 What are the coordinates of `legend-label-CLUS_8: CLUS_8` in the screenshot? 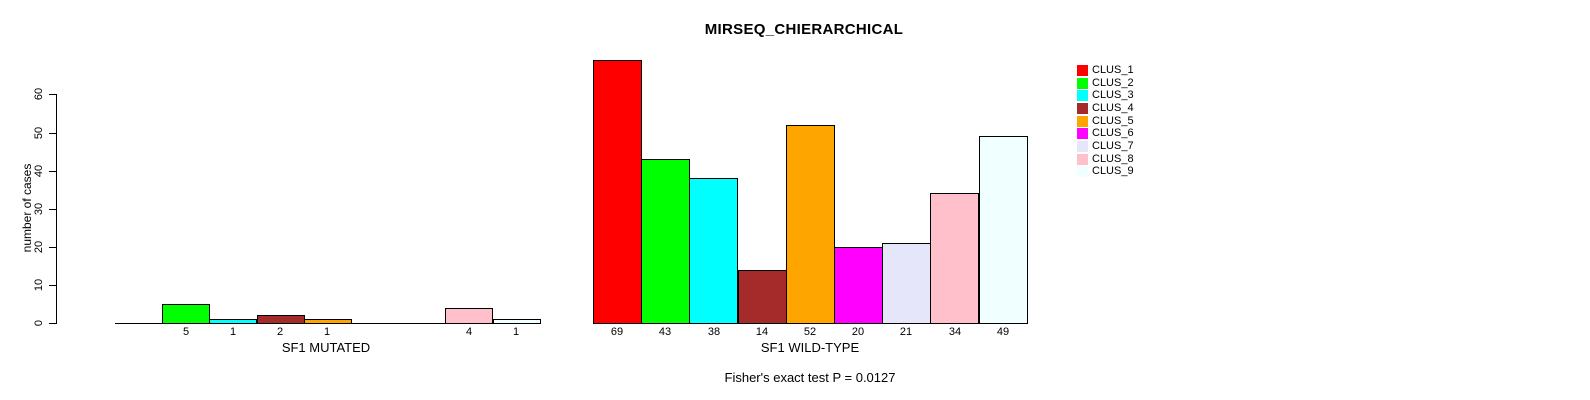 It's located at (1113, 159).